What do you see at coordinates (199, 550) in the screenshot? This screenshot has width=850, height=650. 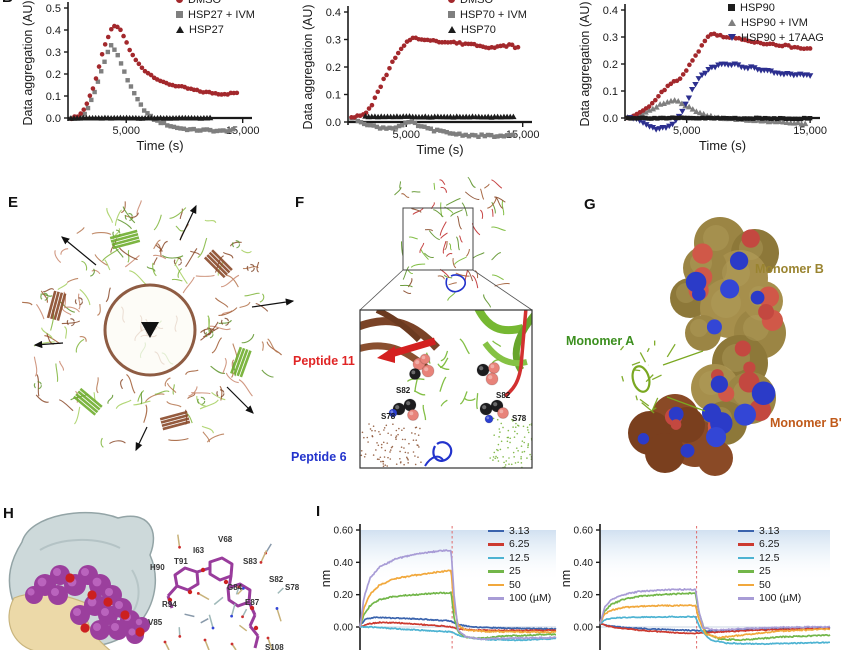 I see `residue-label-i63: I63` at bounding box center [199, 550].